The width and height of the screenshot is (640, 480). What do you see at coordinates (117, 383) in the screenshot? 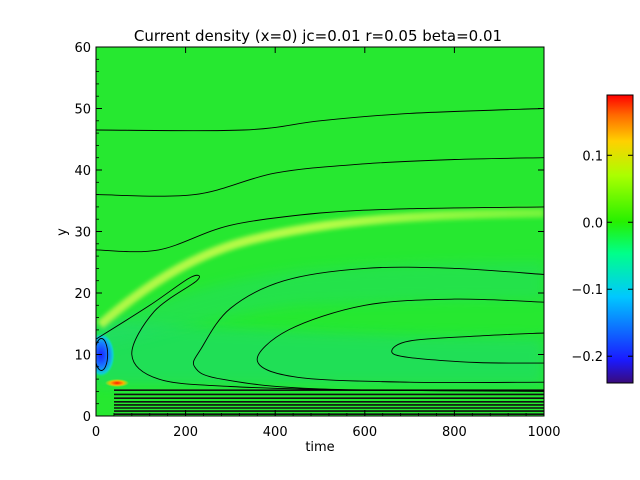
I see `positive-spot` at bounding box center [117, 383].